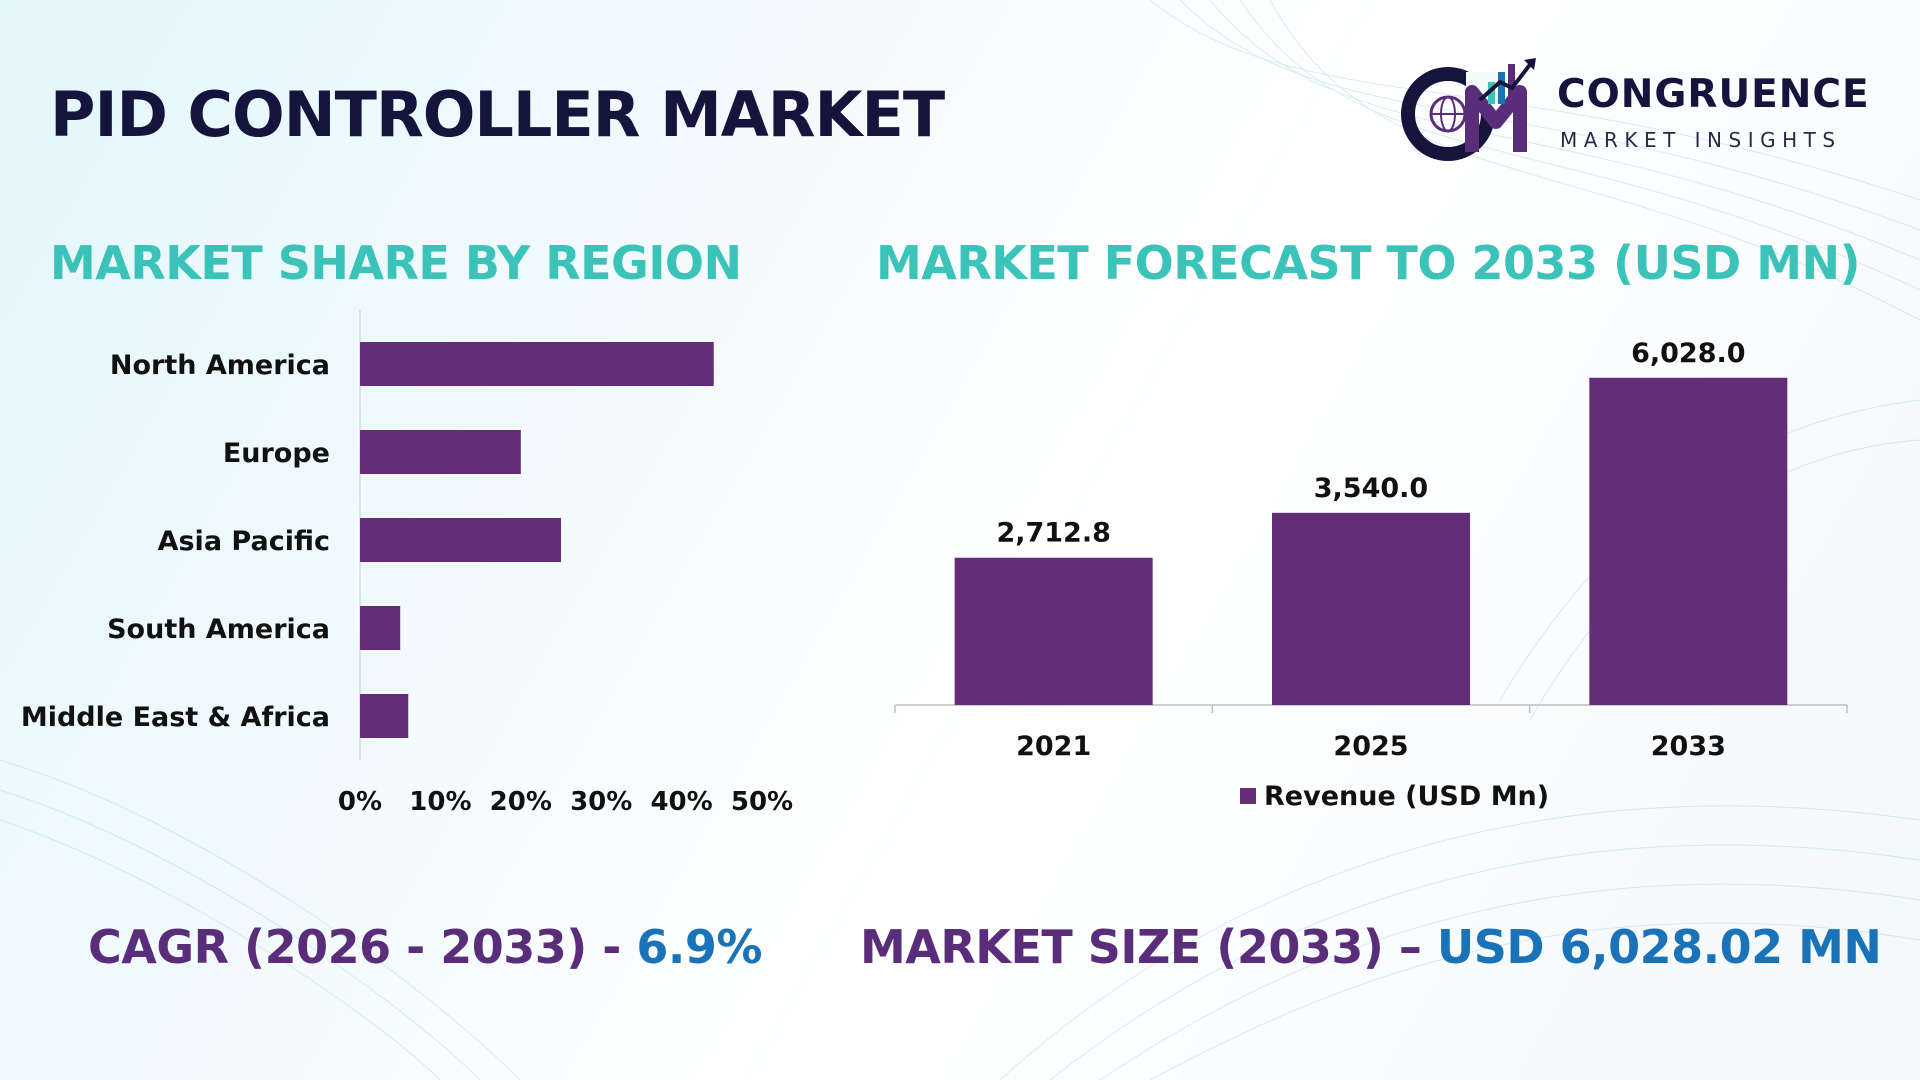  What do you see at coordinates (681, 802) in the screenshot?
I see `share-x-tick-label: 40%` at bounding box center [681, 802].